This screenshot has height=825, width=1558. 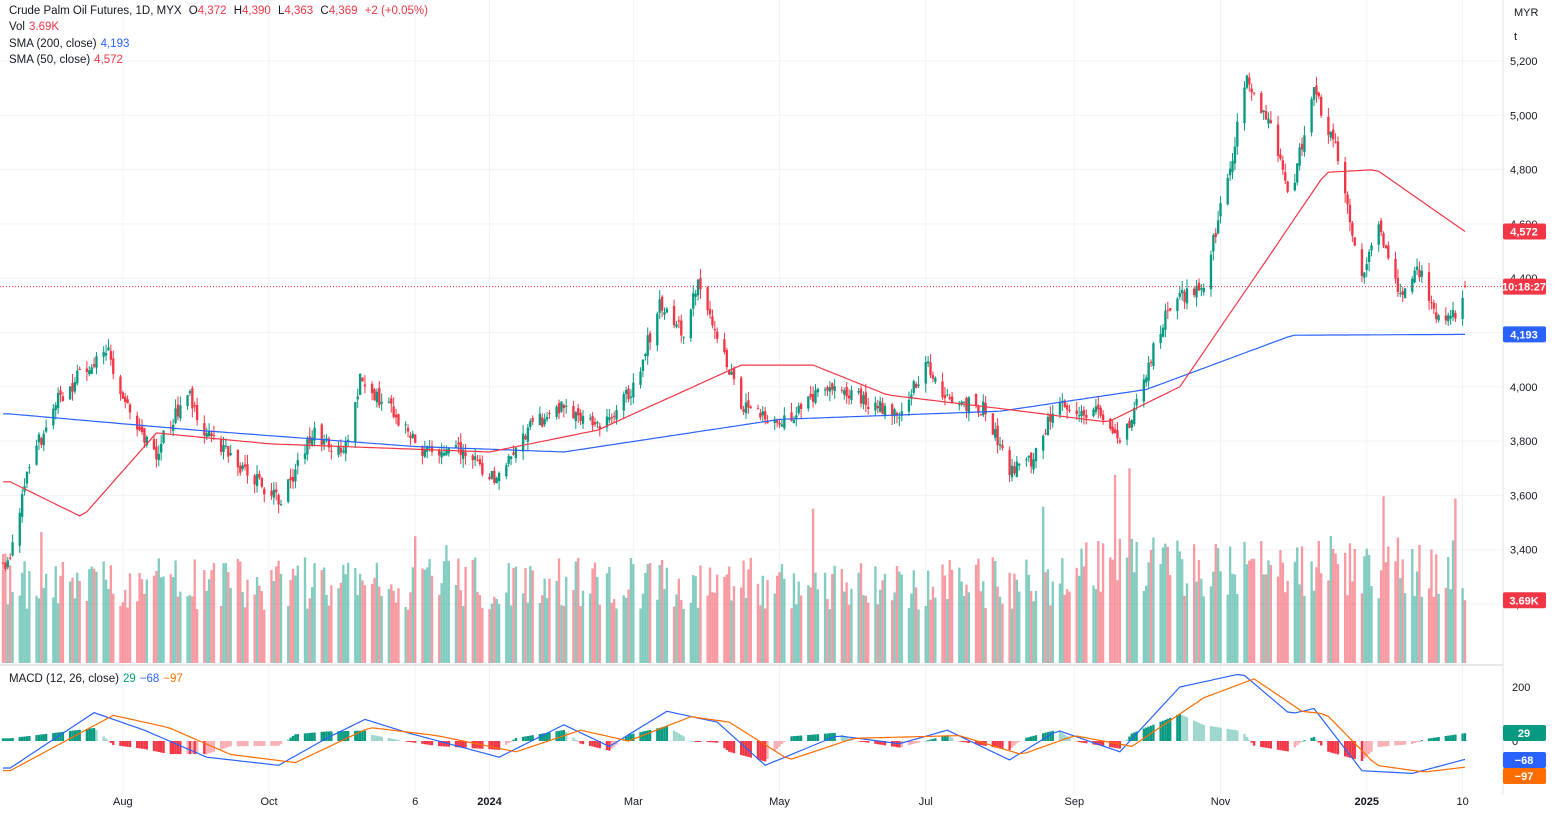 I want to click on sma50-legend: SMA (50, close) 4,572, so click(x=68, y=60).